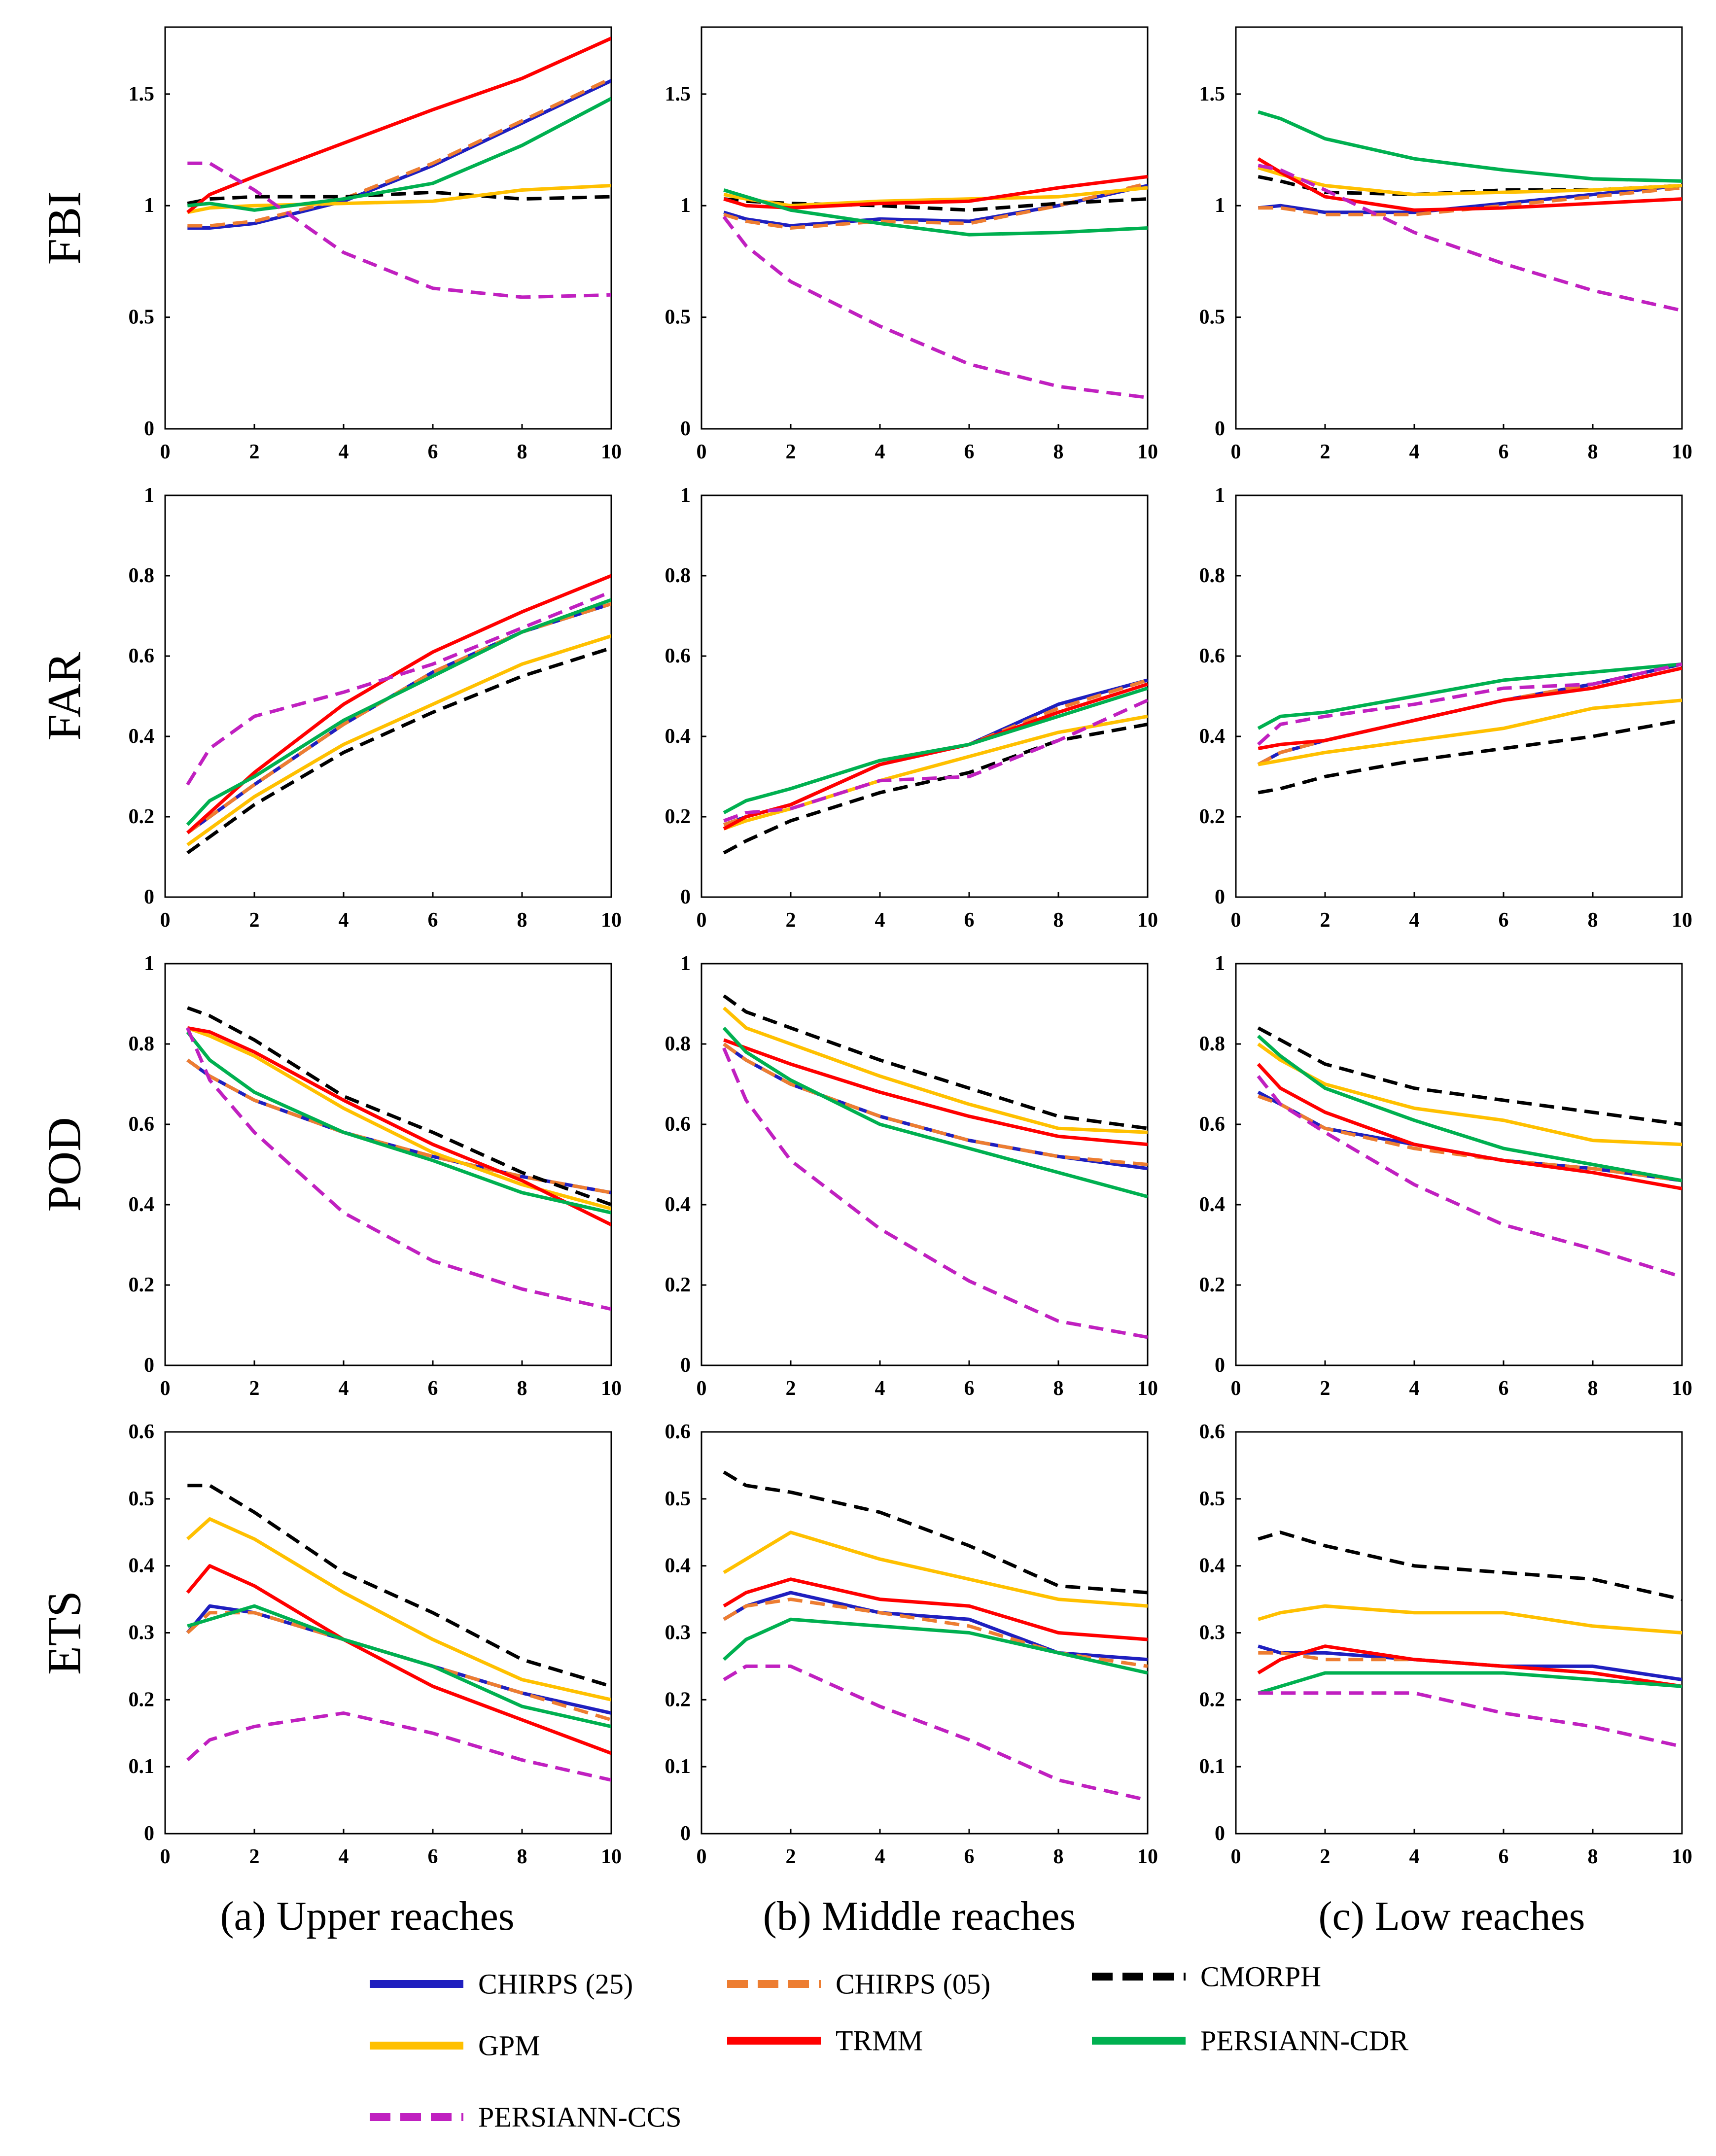  I want to click on panel-pod-upper: 00.20.40.60.810 2 4 6 8 10, so click(375, 1176).